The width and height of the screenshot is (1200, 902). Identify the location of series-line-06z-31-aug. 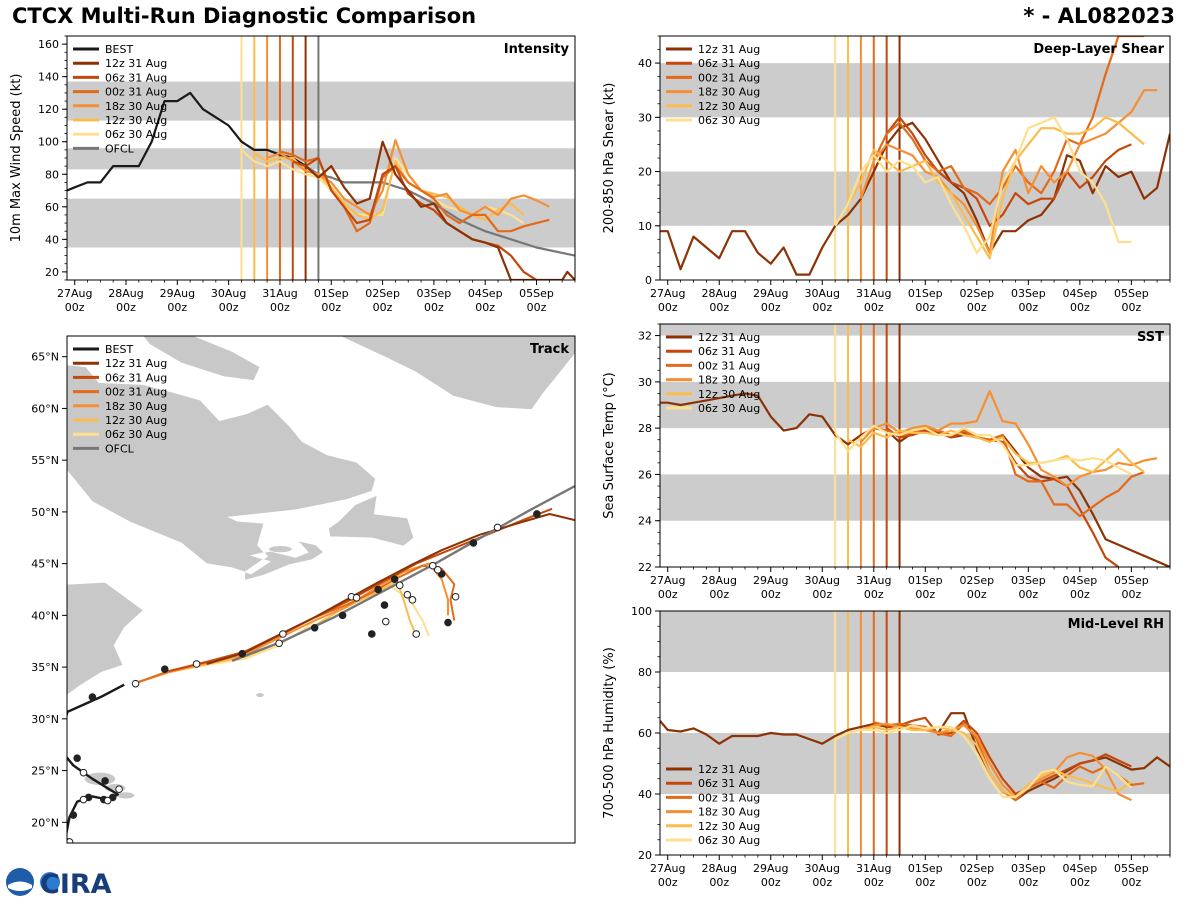
(1009, 756).